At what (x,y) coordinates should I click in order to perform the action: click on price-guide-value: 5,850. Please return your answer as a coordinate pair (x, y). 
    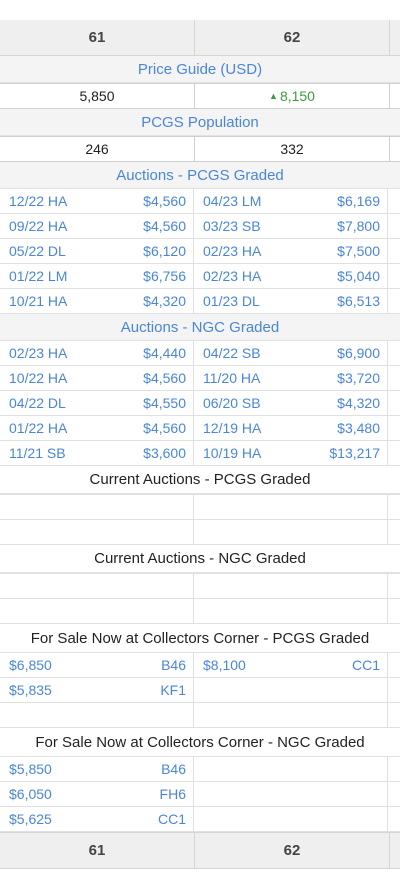
    Looking at the image, I should click on (97, 96).